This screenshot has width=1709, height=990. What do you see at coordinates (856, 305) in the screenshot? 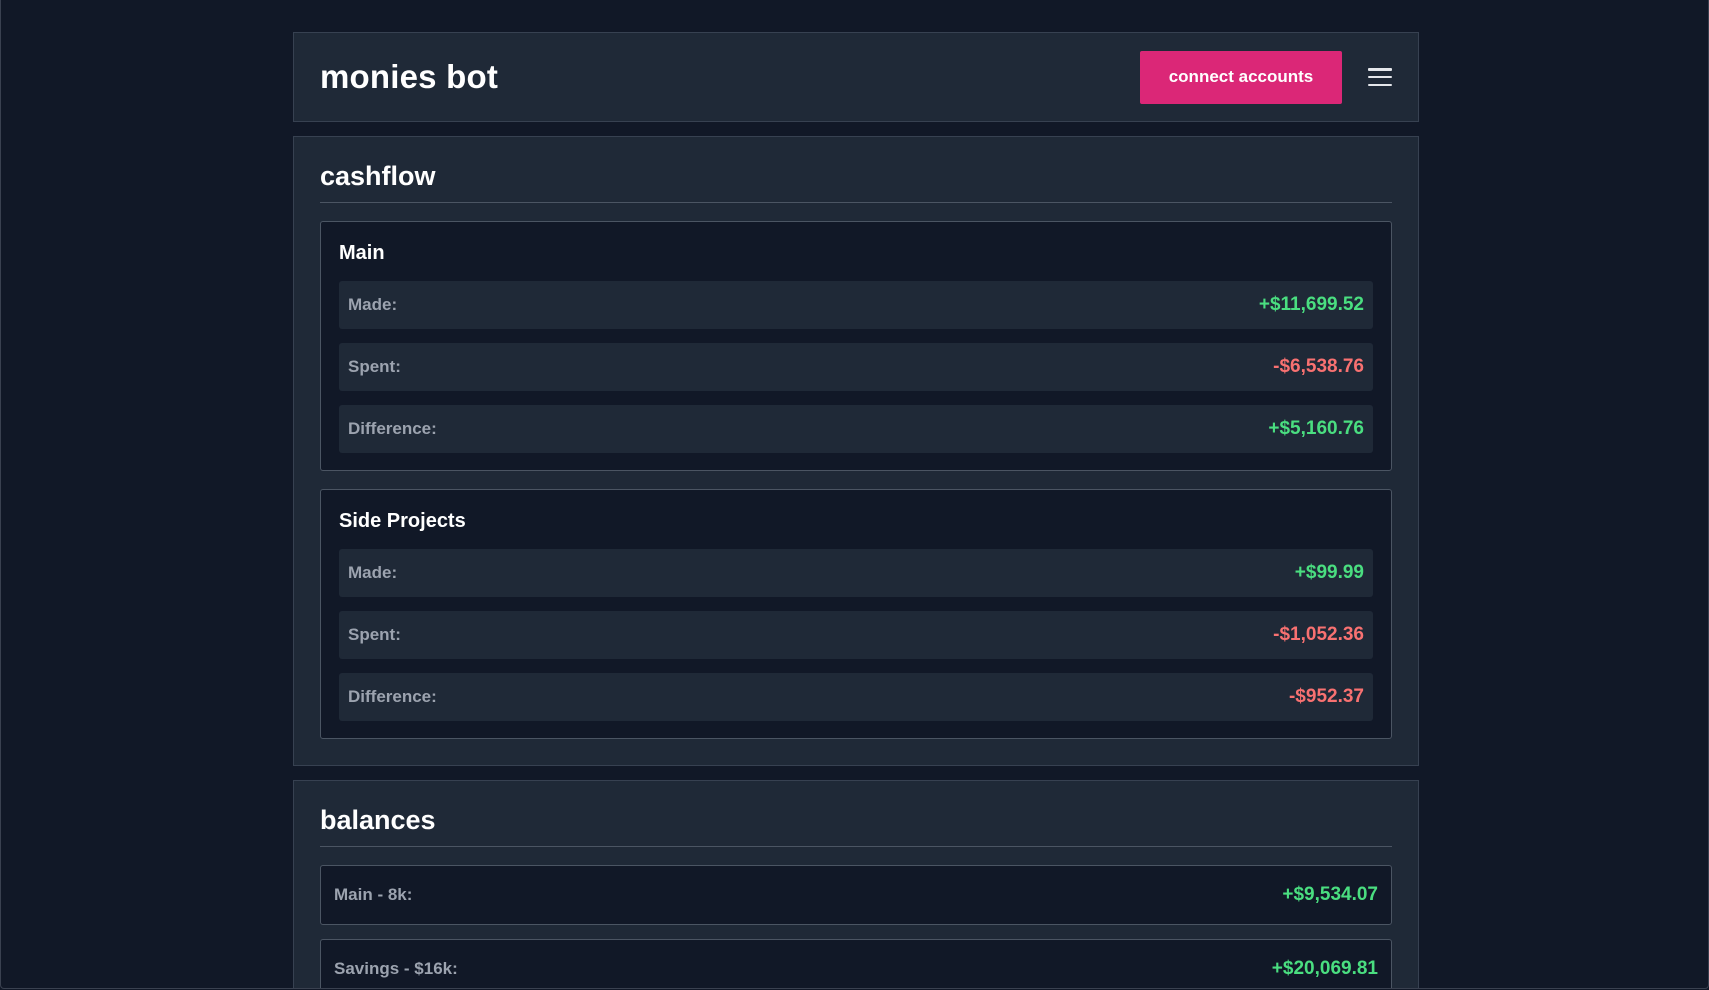
I see `made-row: Made: +$11,699.52` at bounding box center [856, 305].